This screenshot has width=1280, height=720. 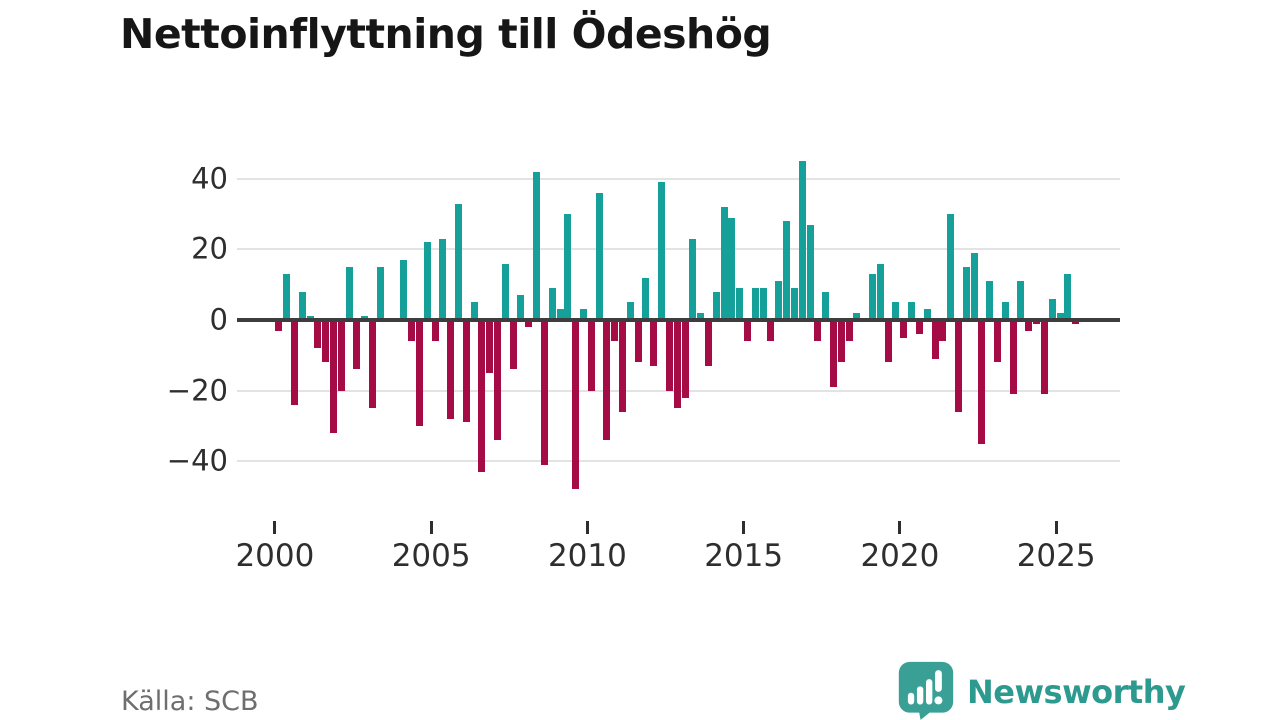 I want to click on x-axis-label: 2005, so click(x=431, y=556).